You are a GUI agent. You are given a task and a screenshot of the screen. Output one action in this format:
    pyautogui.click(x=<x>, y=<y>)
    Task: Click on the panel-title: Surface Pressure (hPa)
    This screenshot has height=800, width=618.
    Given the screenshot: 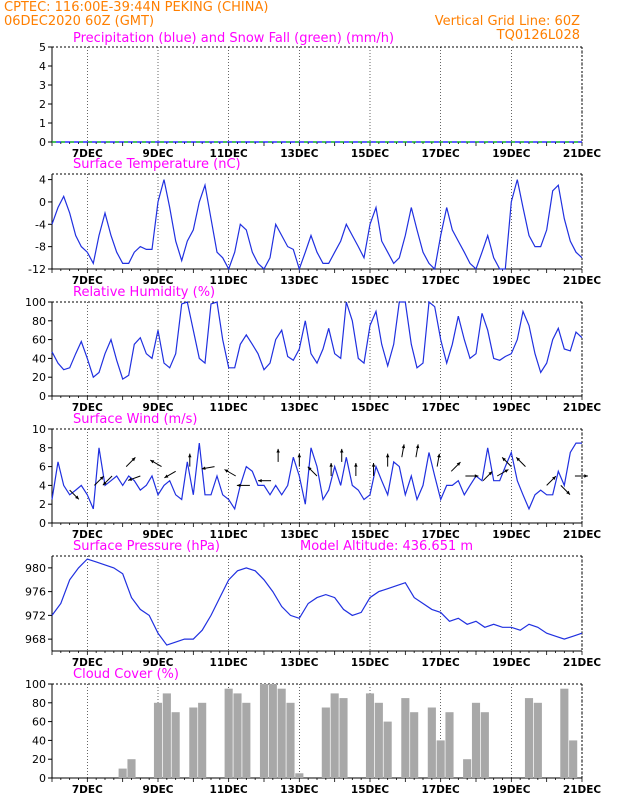 What is the action you would take?
    pyautogui.click(x=146, y=546)
    